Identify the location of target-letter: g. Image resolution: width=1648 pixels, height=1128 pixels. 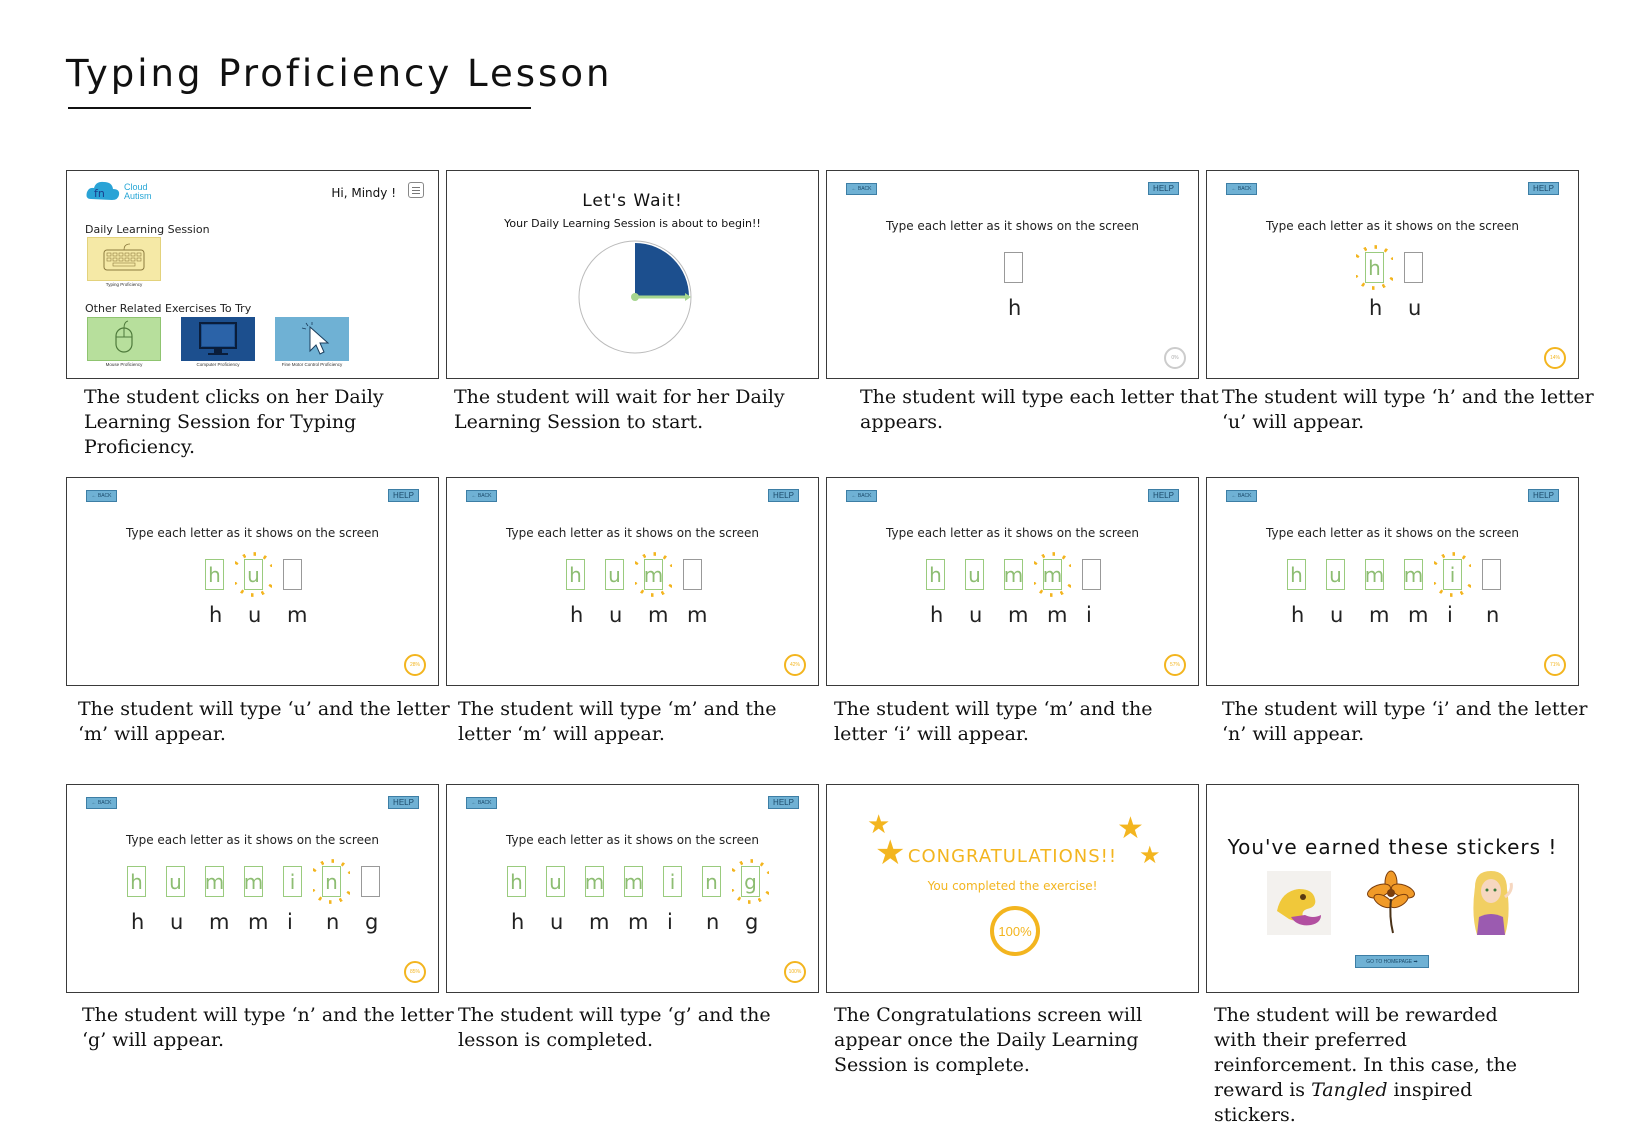
(752, 922).